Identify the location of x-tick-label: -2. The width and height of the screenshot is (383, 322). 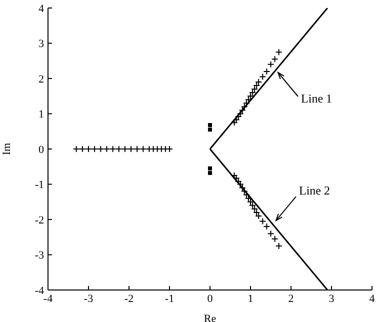
(129, 298).